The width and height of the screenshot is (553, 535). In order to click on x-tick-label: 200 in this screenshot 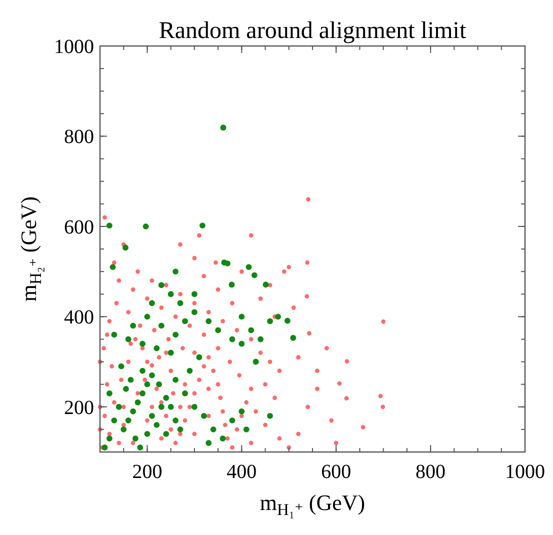, I will do `click(147, 472)`.